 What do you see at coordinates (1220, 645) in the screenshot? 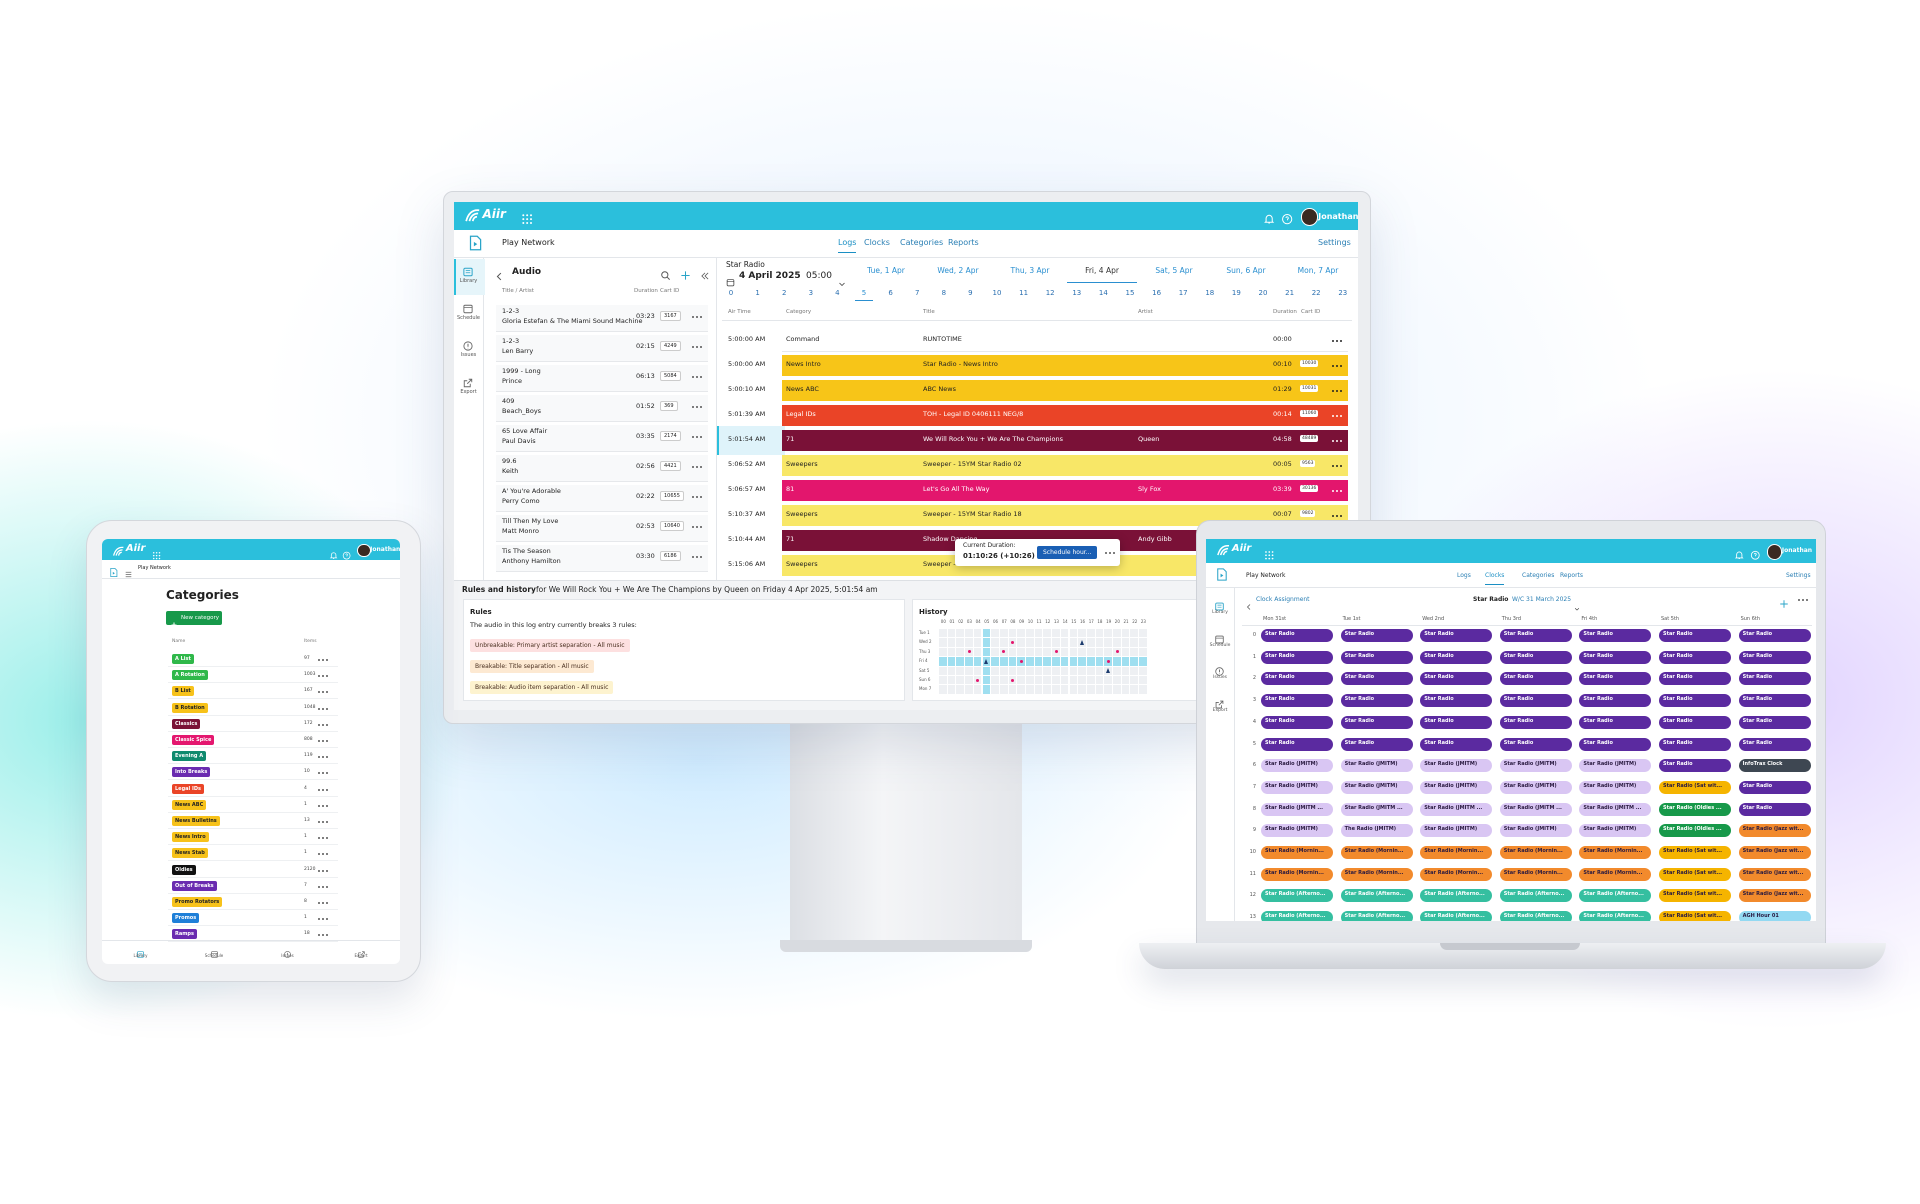
I see `sidebar-label: Schedule` at bounding box center [1220, 645].